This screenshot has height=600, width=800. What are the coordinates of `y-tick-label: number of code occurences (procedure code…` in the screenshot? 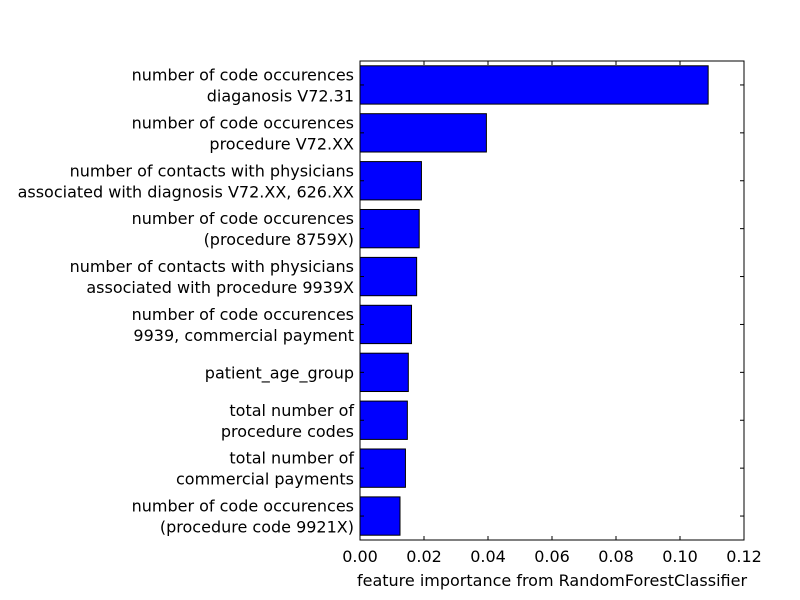 It's located at (243, 517).